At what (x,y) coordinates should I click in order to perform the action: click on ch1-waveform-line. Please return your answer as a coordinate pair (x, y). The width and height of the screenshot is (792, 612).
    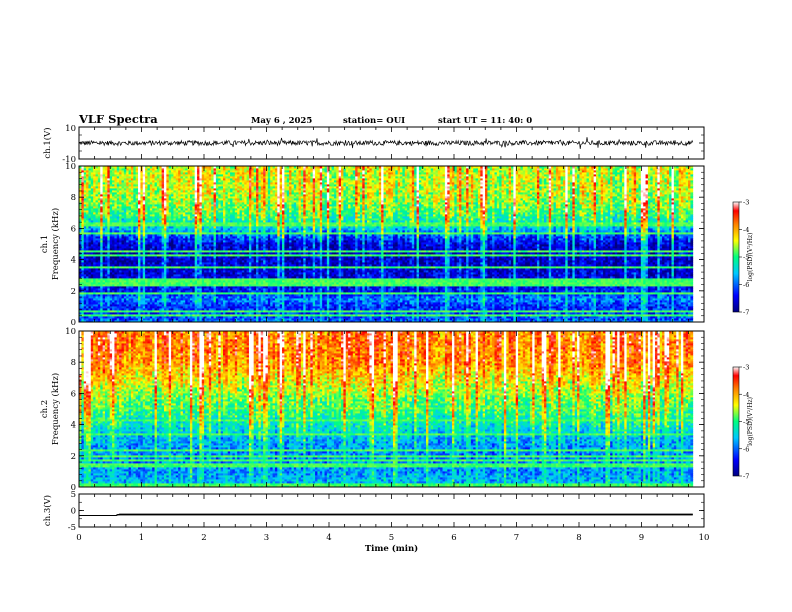
    Looking at the image, I should click on (386, 143).